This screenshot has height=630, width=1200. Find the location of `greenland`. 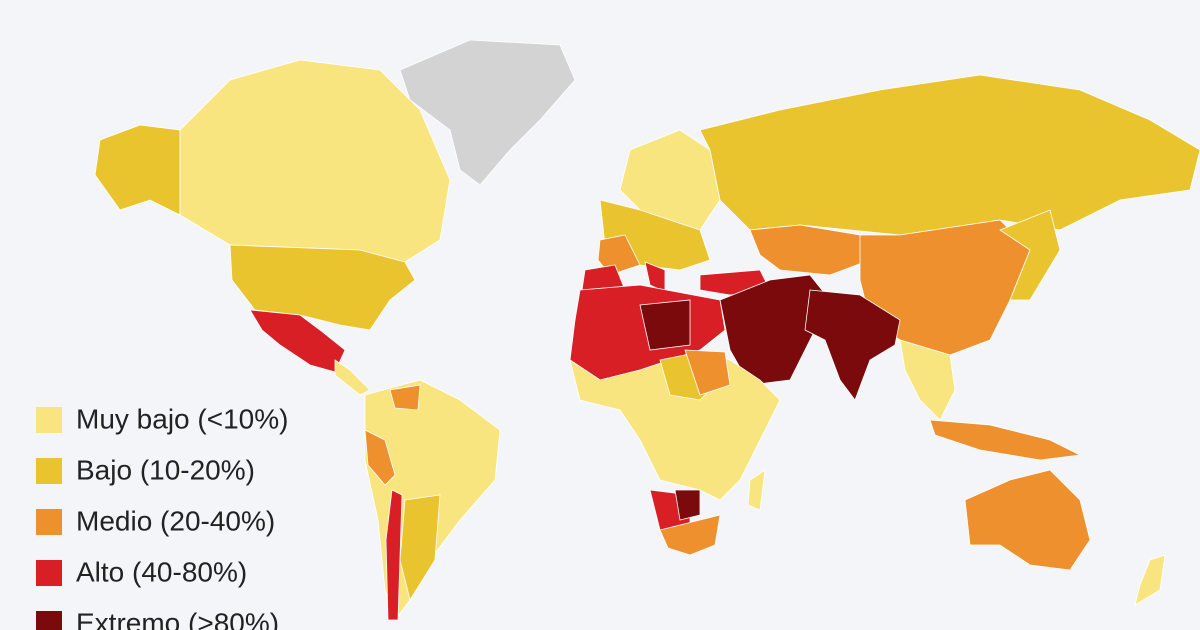

greenland is located at coordinates (487, 112).